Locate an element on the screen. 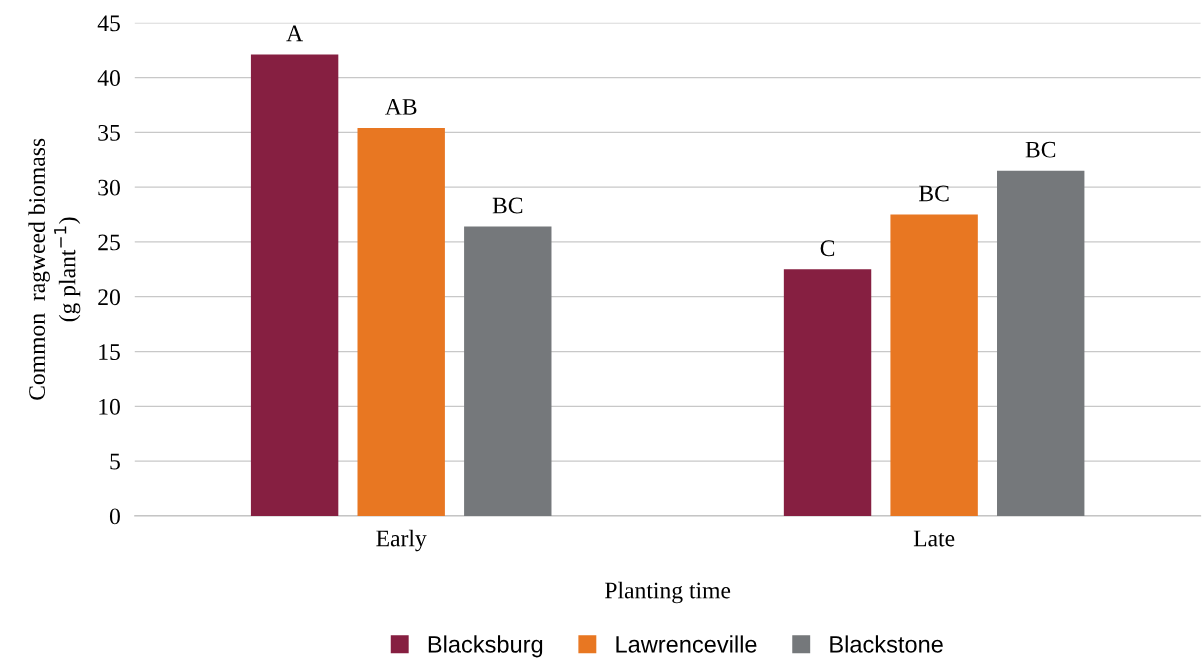 The width and height of the screenshot is (1203, 670). y-tick-label: 10 is located at coordinates (109, 406).